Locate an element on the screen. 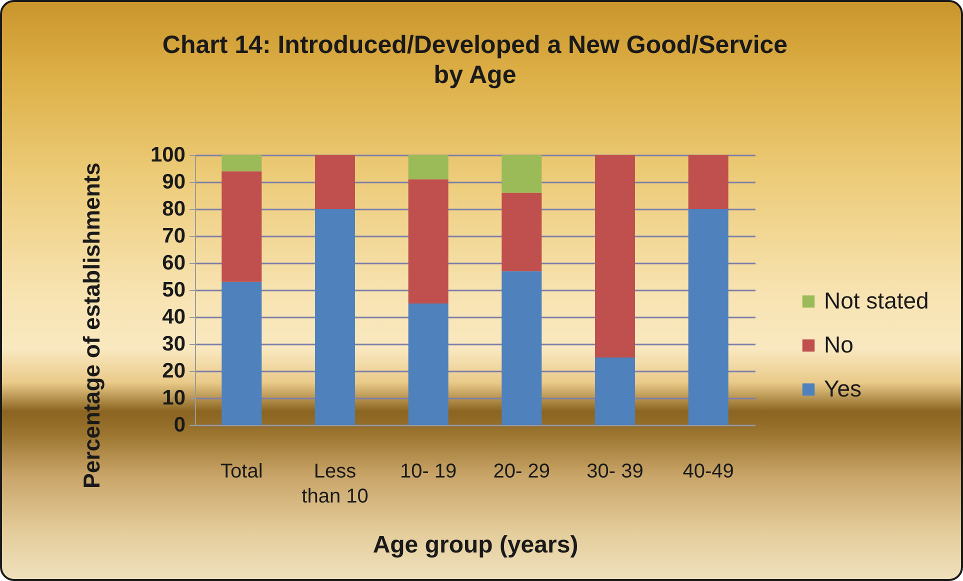 The image size is (963, 581). x-tick-label: 10- 19 is located at coordinates (428, 471).